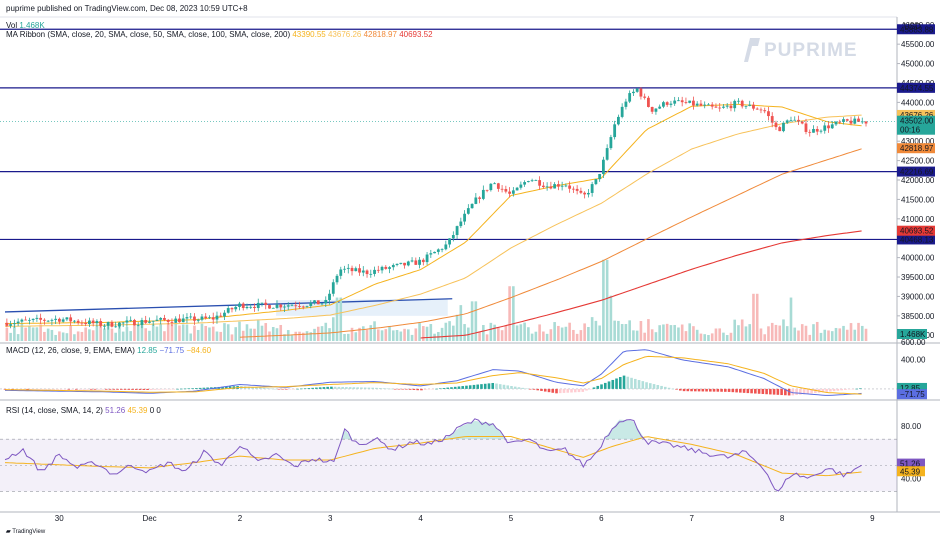 The image size is (940, 535). I want to click on ma-label-bg, so click(916, 148).